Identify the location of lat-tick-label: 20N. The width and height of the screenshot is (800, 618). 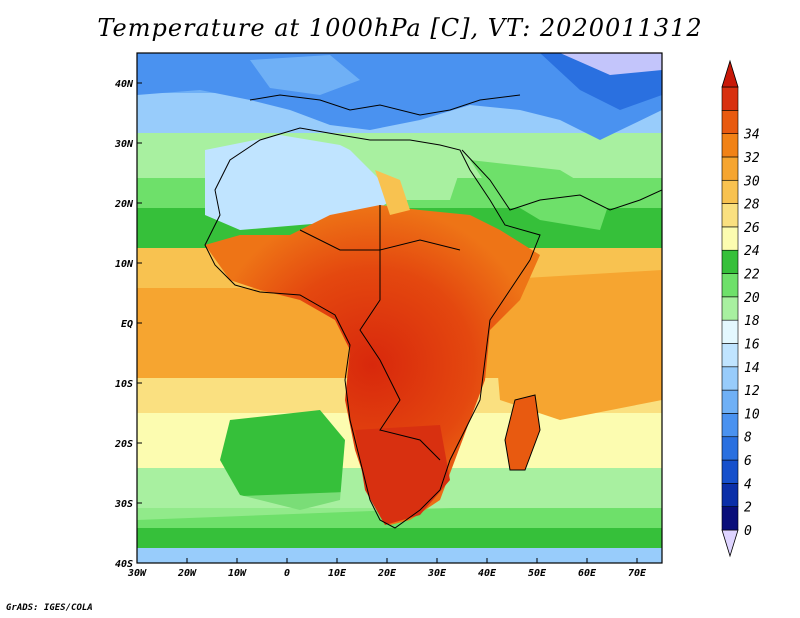
(124, 204).